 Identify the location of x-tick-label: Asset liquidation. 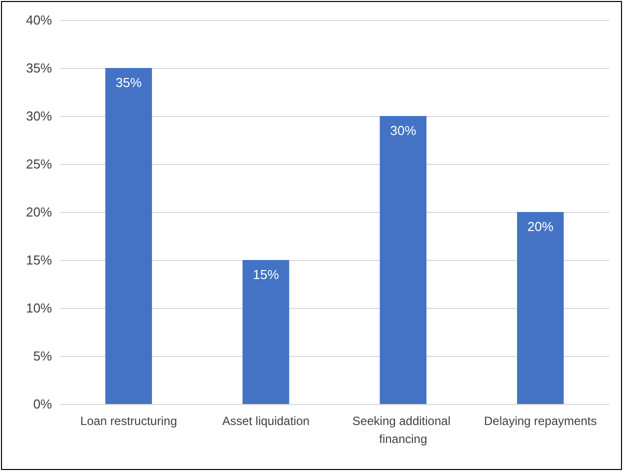
(266, 421).